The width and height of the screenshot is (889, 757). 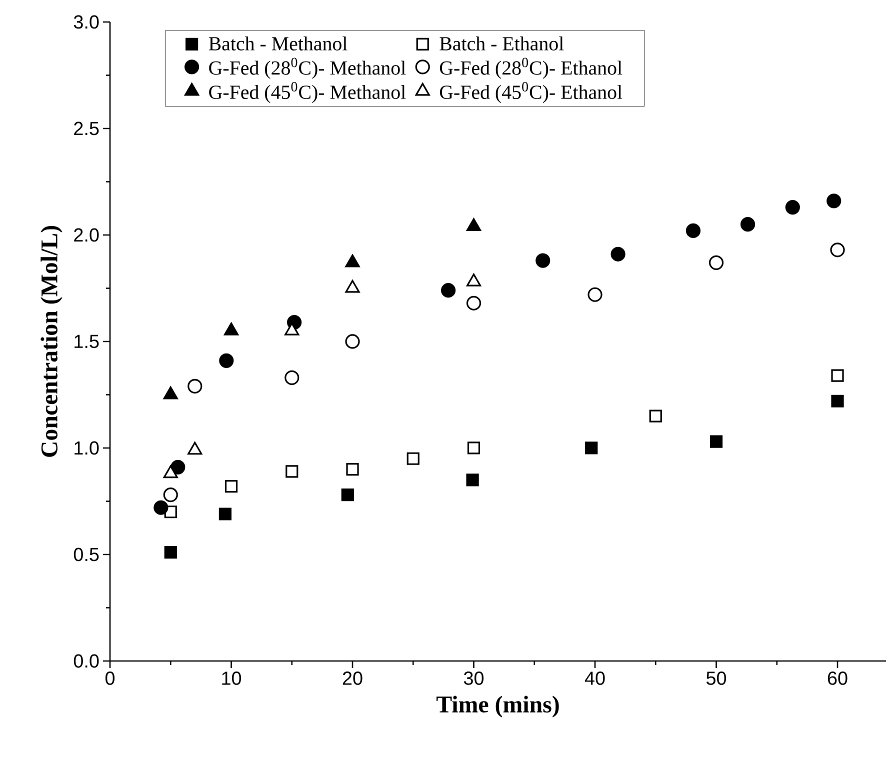 I want to click on y-tick-label: 3.0, so click(x=86, y=22).